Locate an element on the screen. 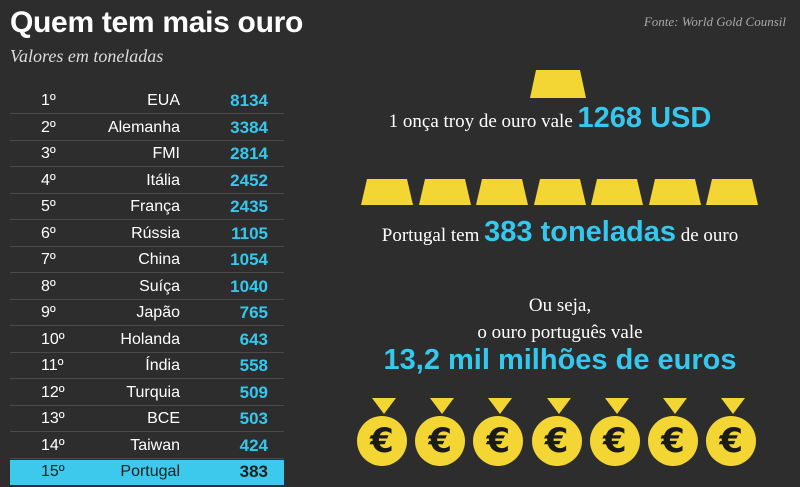 This screenshot has height=487, width=800. source-note: Fonte: World Gold Counsil is located at coordinates (714, 21).